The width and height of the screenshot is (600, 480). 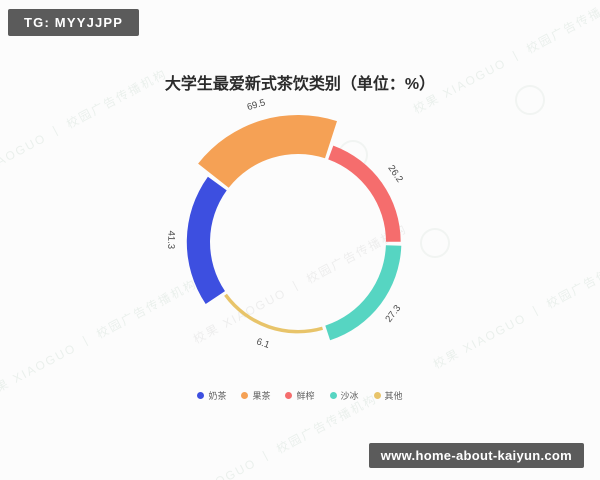 I want to click on website-badge: www.home-about-kaiyun.com, so click(x=476, y=455).